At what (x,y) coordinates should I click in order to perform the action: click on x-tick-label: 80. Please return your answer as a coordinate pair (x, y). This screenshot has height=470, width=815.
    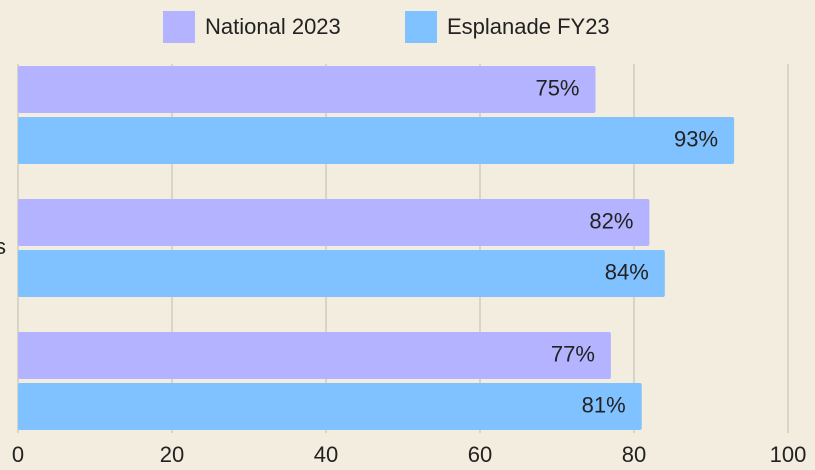
    Looking at the image, I should click on (634, 454).